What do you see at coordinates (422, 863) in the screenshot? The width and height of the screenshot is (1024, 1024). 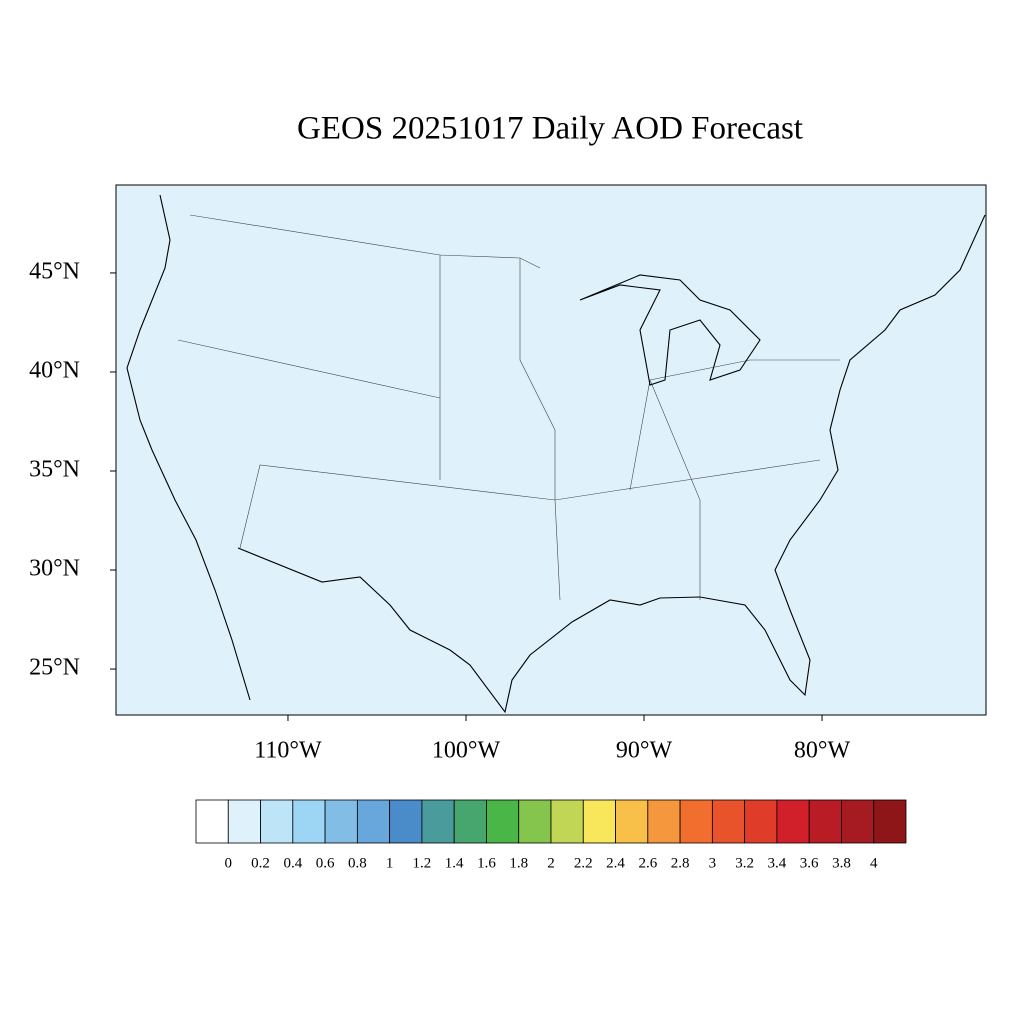 I see `colorbar-label: 1.2` at bounding box center [422, 863].